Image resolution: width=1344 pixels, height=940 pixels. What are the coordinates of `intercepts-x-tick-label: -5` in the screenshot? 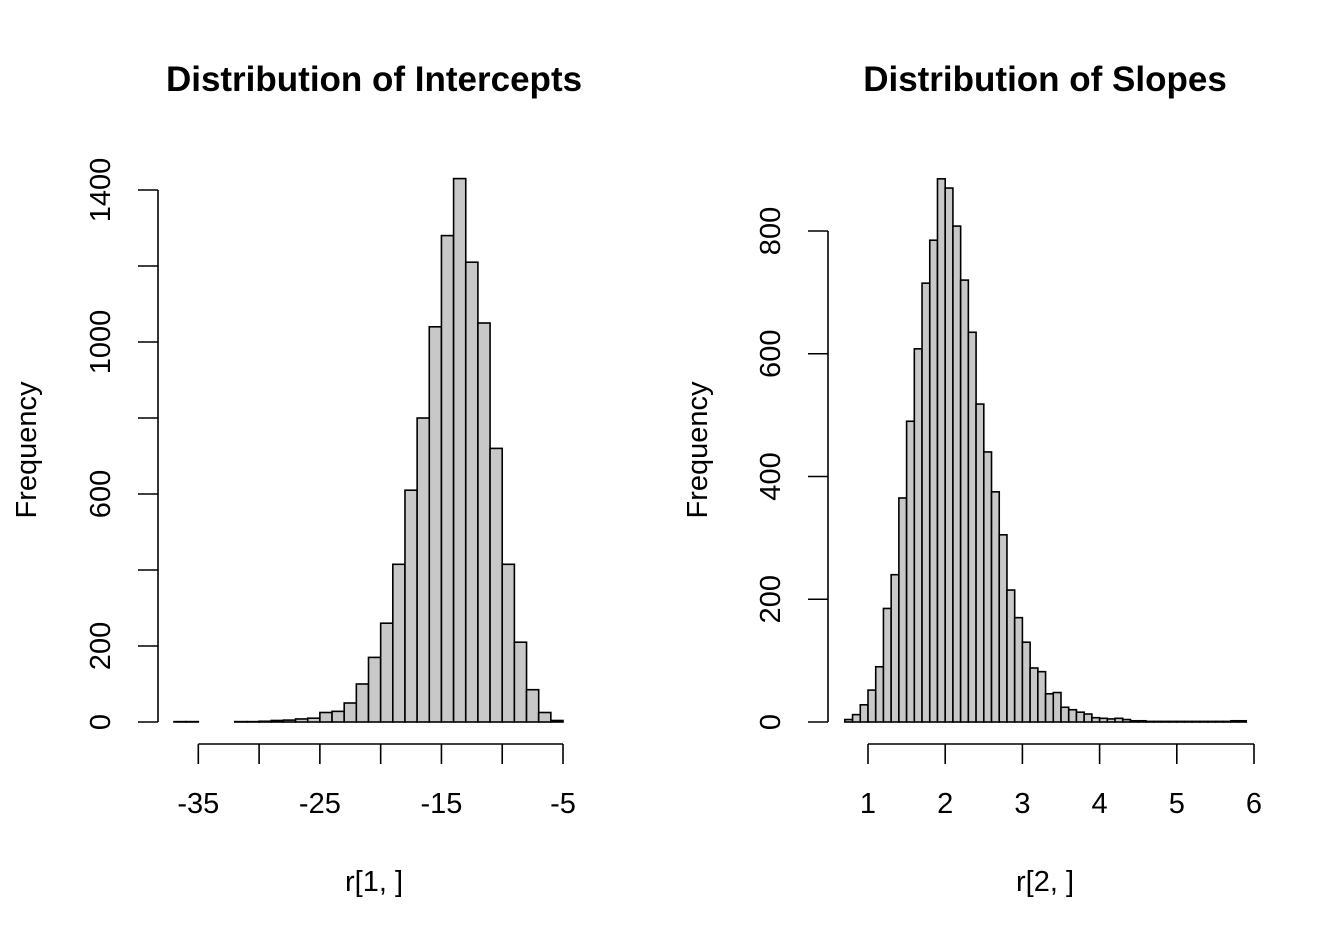 It's located at (563, 804).